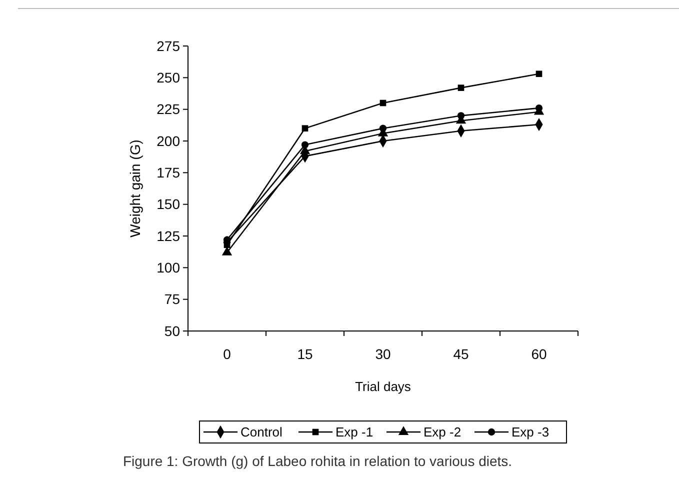  What do you see at coordinates (539, 354) in the screenshot?
I see `x-tick-label: 60` at bounding box center [539, 354].